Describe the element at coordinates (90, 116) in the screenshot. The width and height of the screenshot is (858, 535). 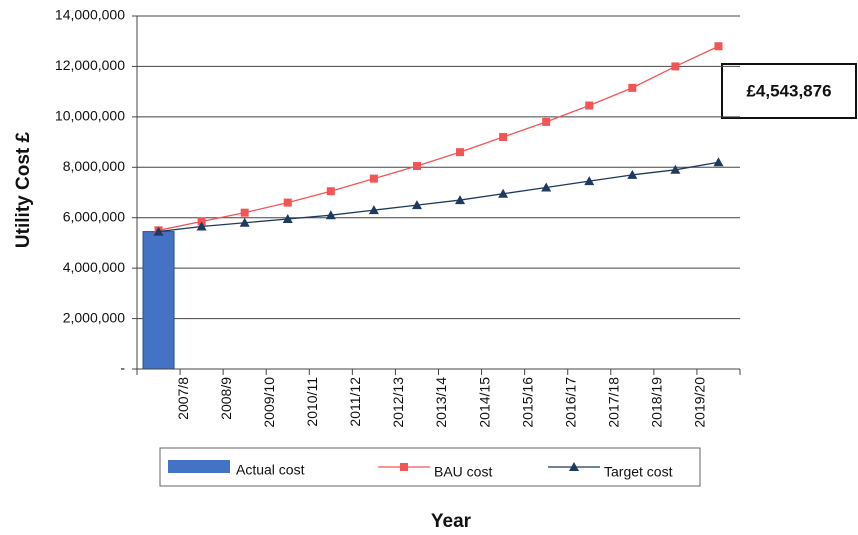
I see `y-tick-label: 10,000,000` at that location.